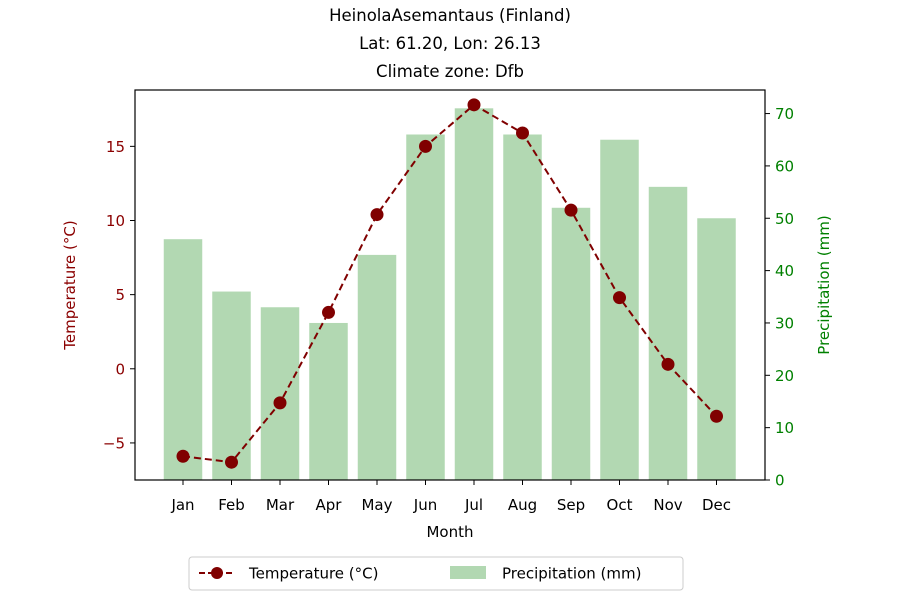 The height and width of the screenshot is (600, 900). I want to click on temperature-point-jul, so click(474, 105).